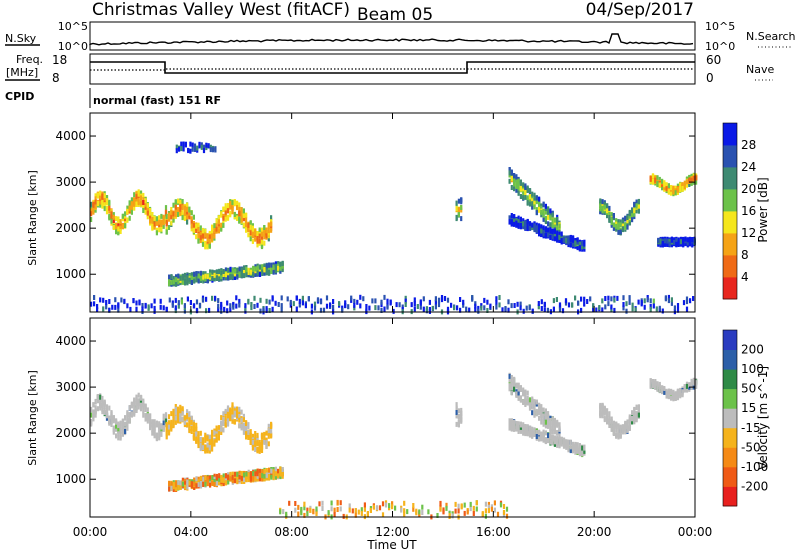  I want to click on colorbar-tick-label: 16, so click(748, 211).